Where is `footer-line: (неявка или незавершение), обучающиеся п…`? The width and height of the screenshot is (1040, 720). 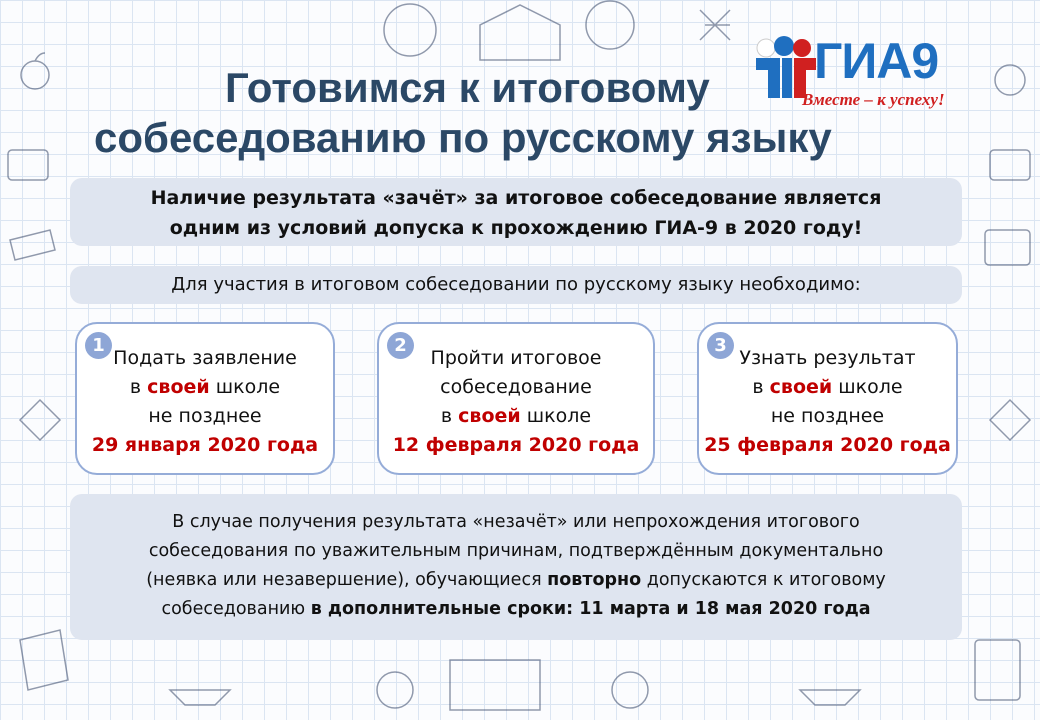
footer-line: (неявка или незавершение), обучающиеся п… is located at coordinates (516, 580).